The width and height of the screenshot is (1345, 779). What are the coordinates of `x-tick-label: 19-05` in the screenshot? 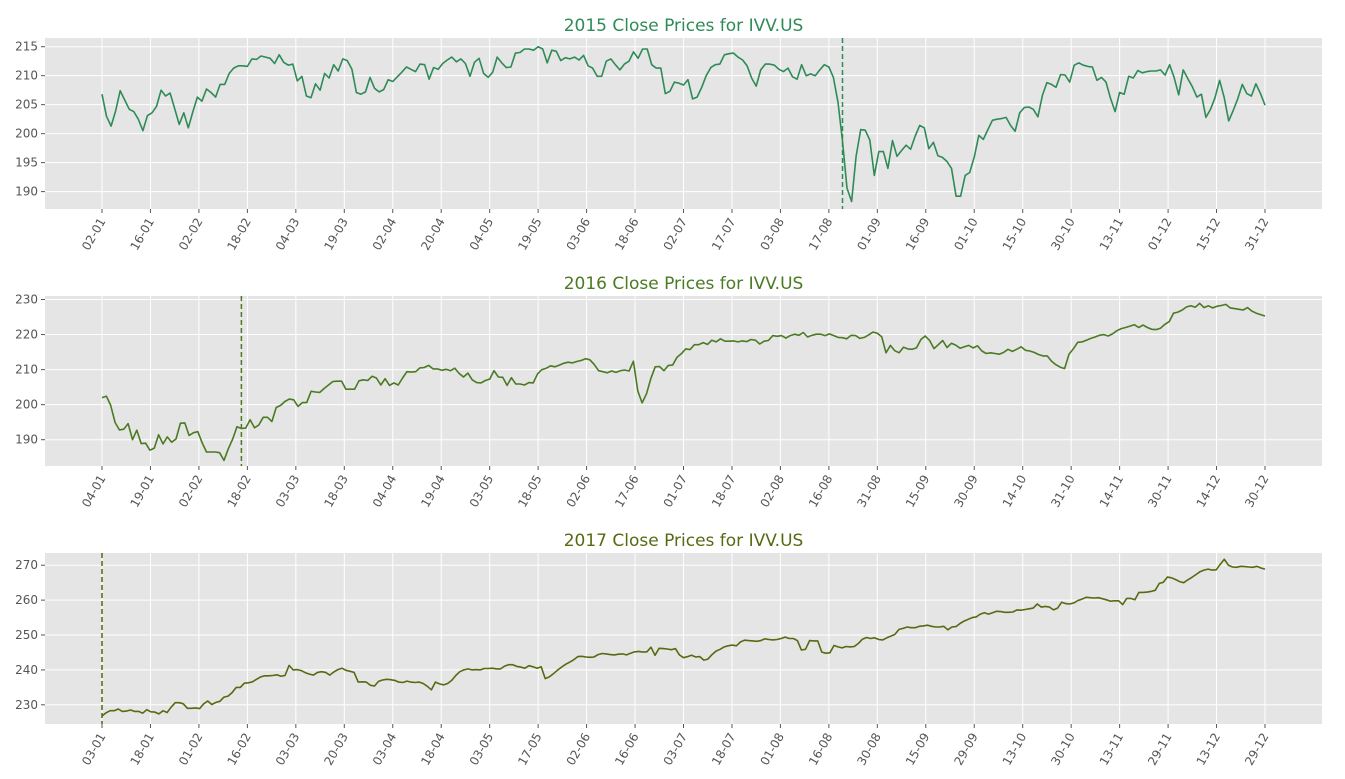 It's located at (530, 234).